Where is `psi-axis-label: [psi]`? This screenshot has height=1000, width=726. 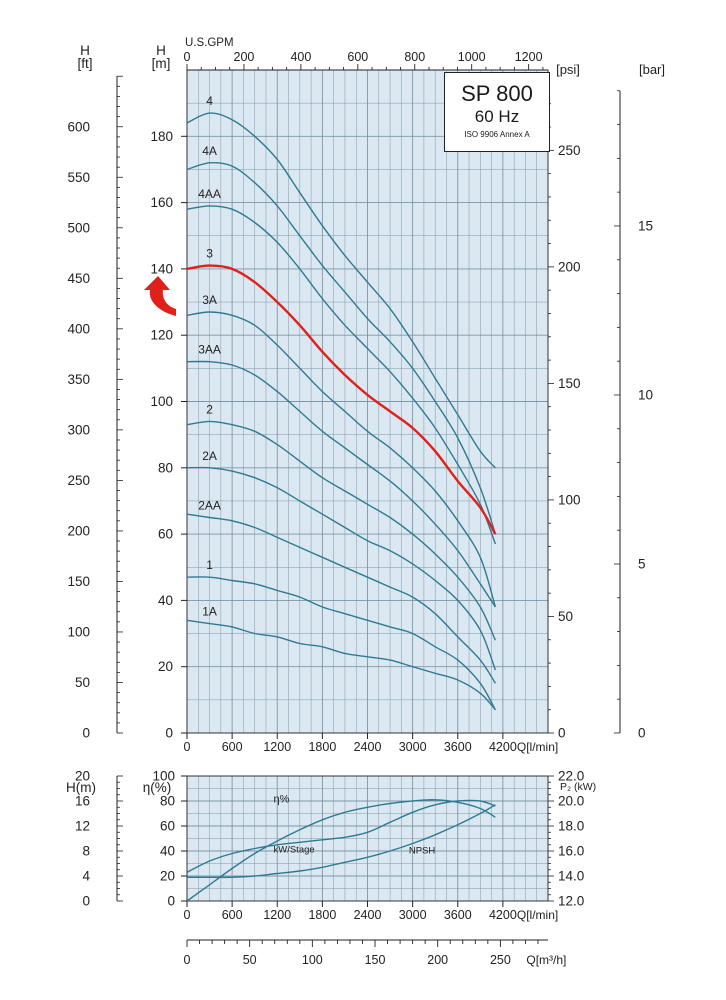 psi-axis-label: [psi] is located at coordinates (568, 69).